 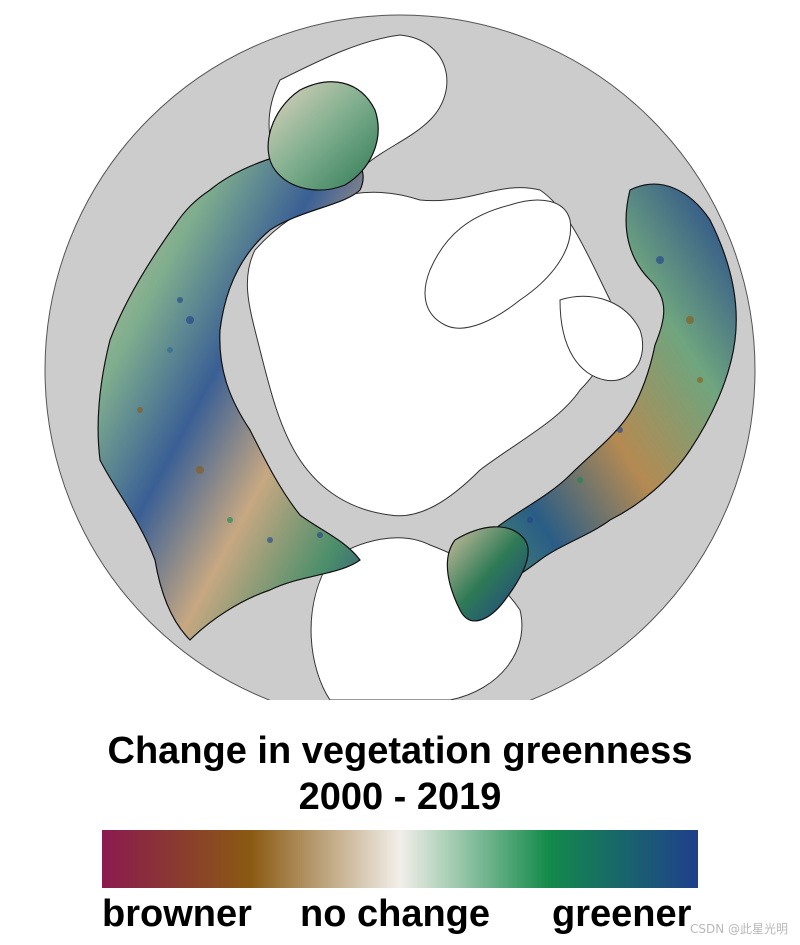 What do you see at coordinates (622, 914) in the screenshot?
I see `colorbar-label-greener: greener` at bounding box center [622, 914].